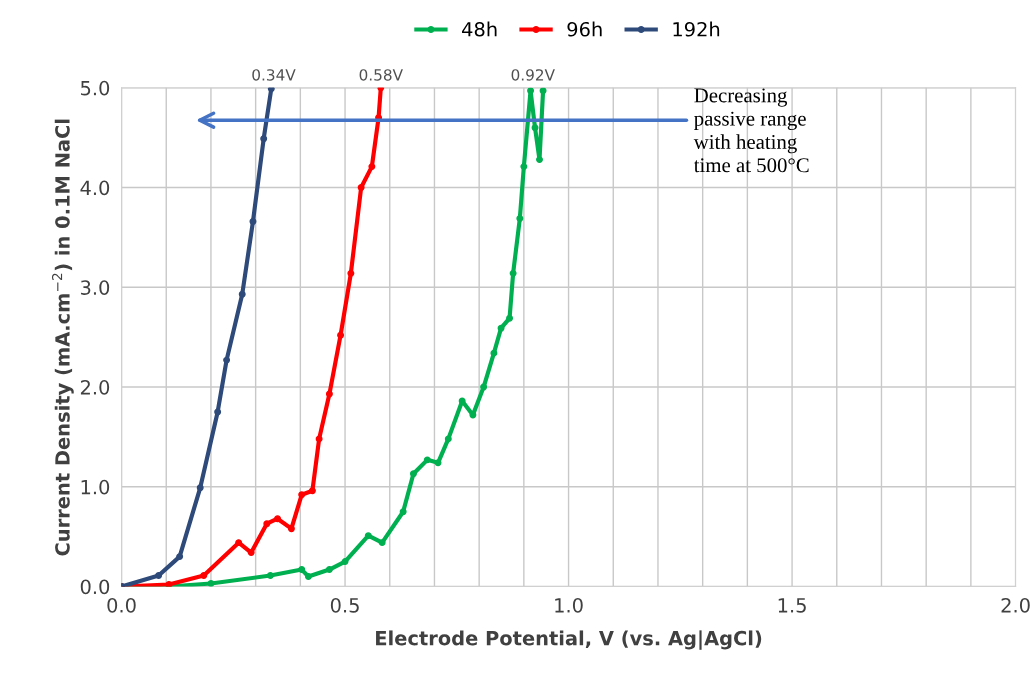  I want to click on x-tick-label: 1.0, so click(569, 605).